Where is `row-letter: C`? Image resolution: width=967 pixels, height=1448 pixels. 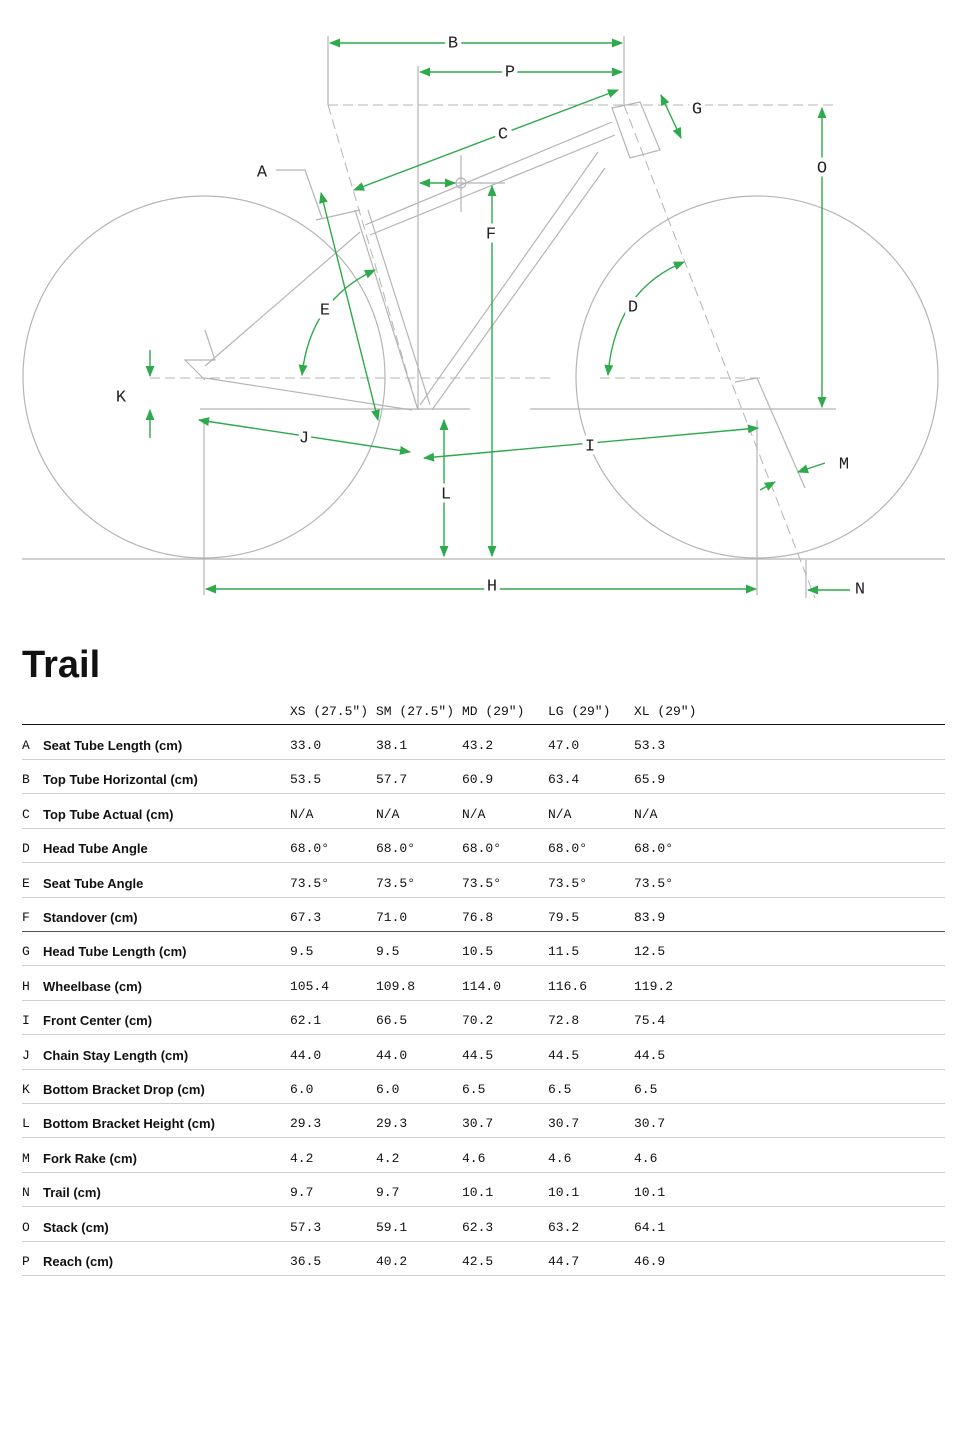
row-letter: C is located at coordinates (26, 814).